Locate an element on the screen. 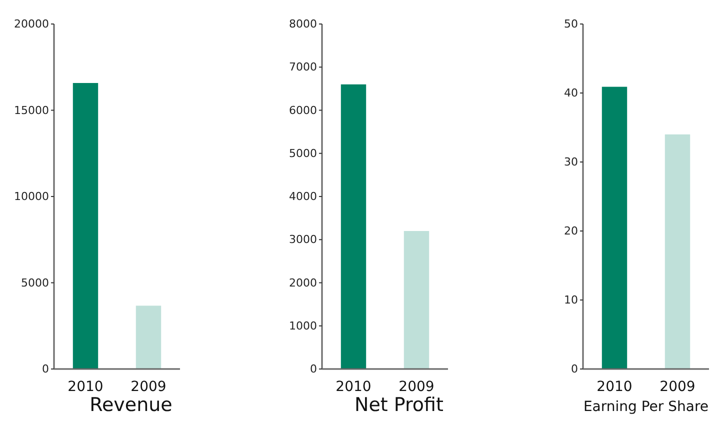 The image size is (721, 423). x-axis-title: Earning Per Share is located at coordinates (646, 407).